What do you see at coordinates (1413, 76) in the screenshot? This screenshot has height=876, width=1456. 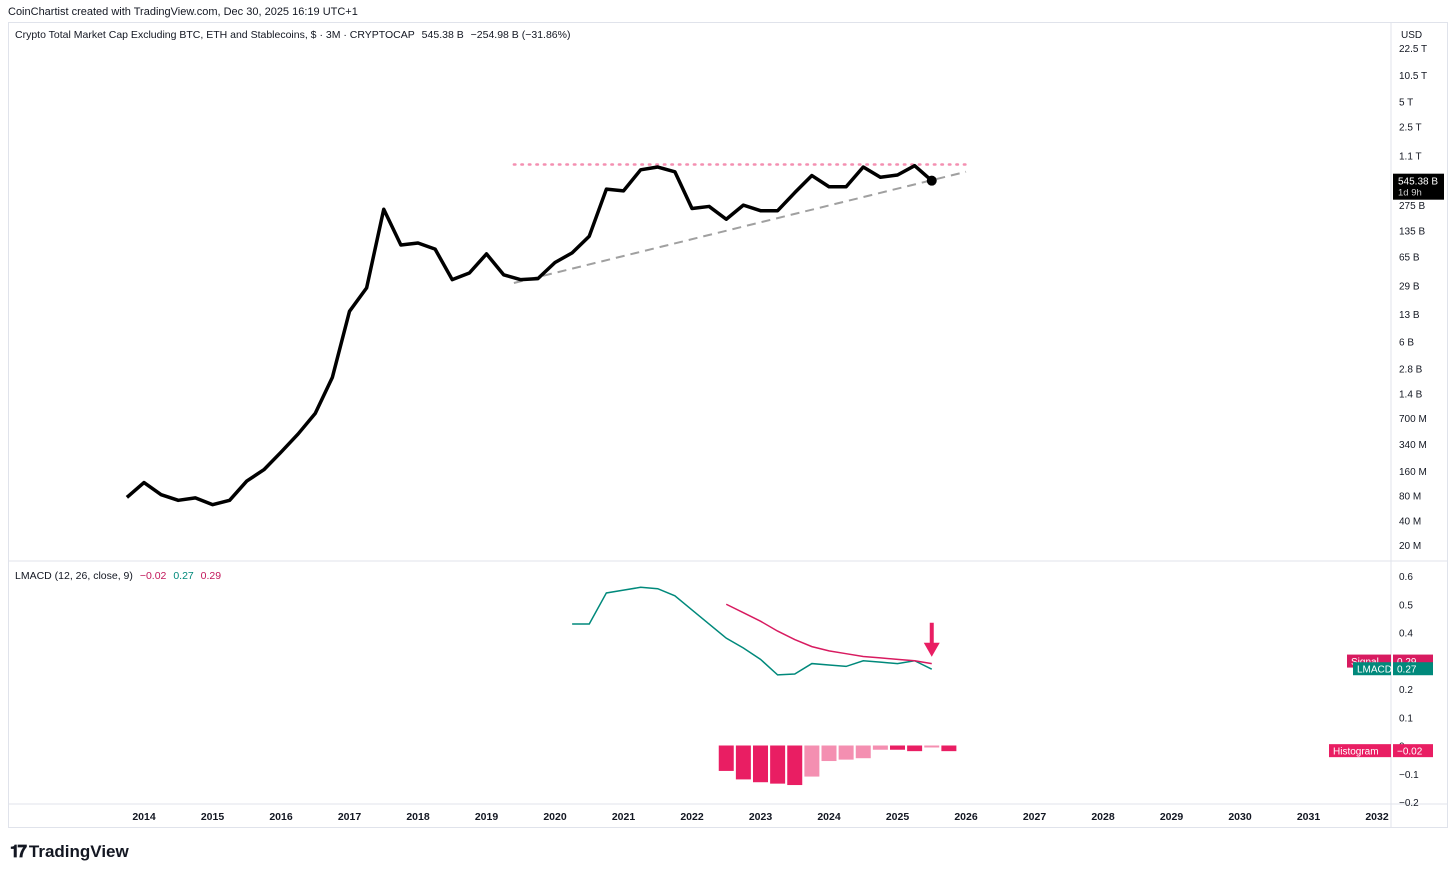 I see `y-tick-label: 10.5 T` at bounding box center [1413, 76].